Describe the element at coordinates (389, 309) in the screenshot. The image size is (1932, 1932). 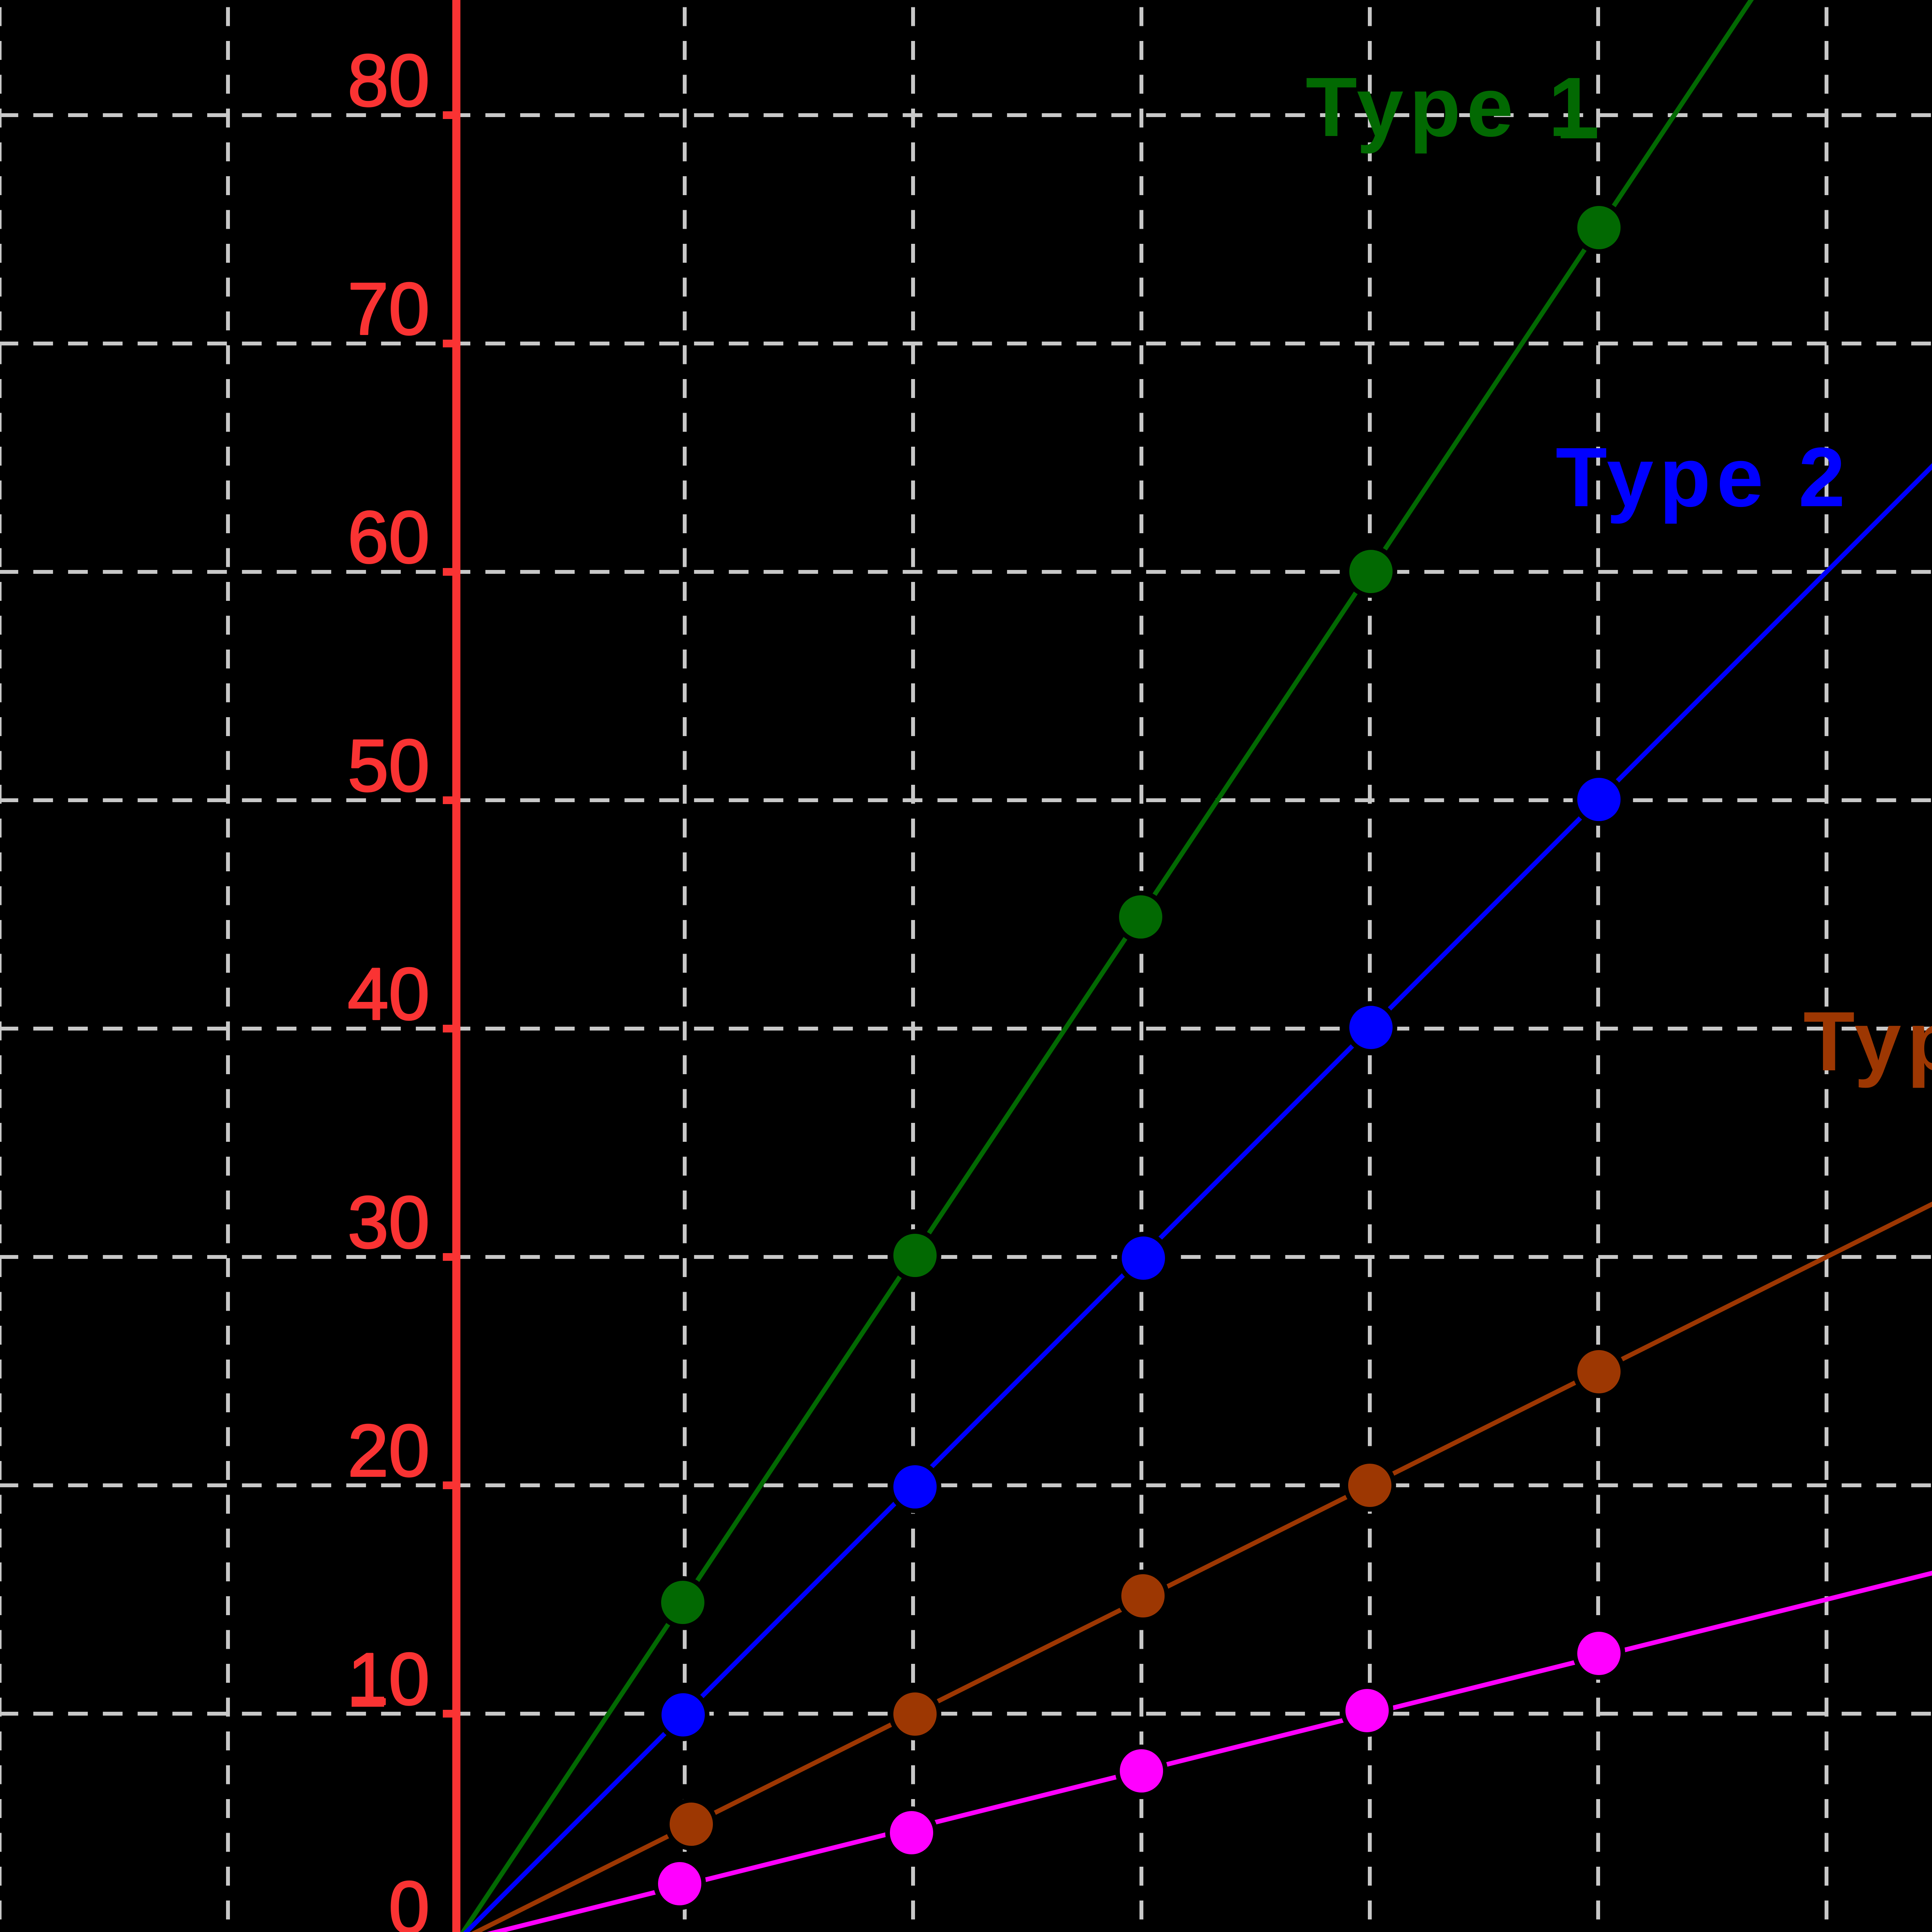
I see `svg-text: 70` at that location.